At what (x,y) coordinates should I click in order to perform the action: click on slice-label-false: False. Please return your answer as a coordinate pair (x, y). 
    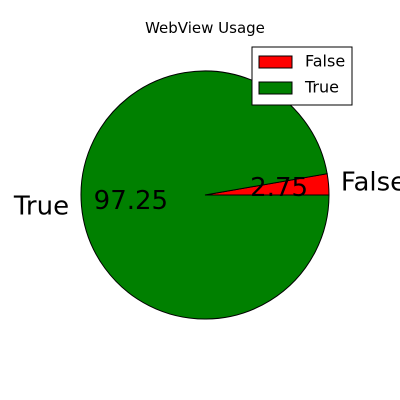
    Looking at the image, I should click on (370, 183).